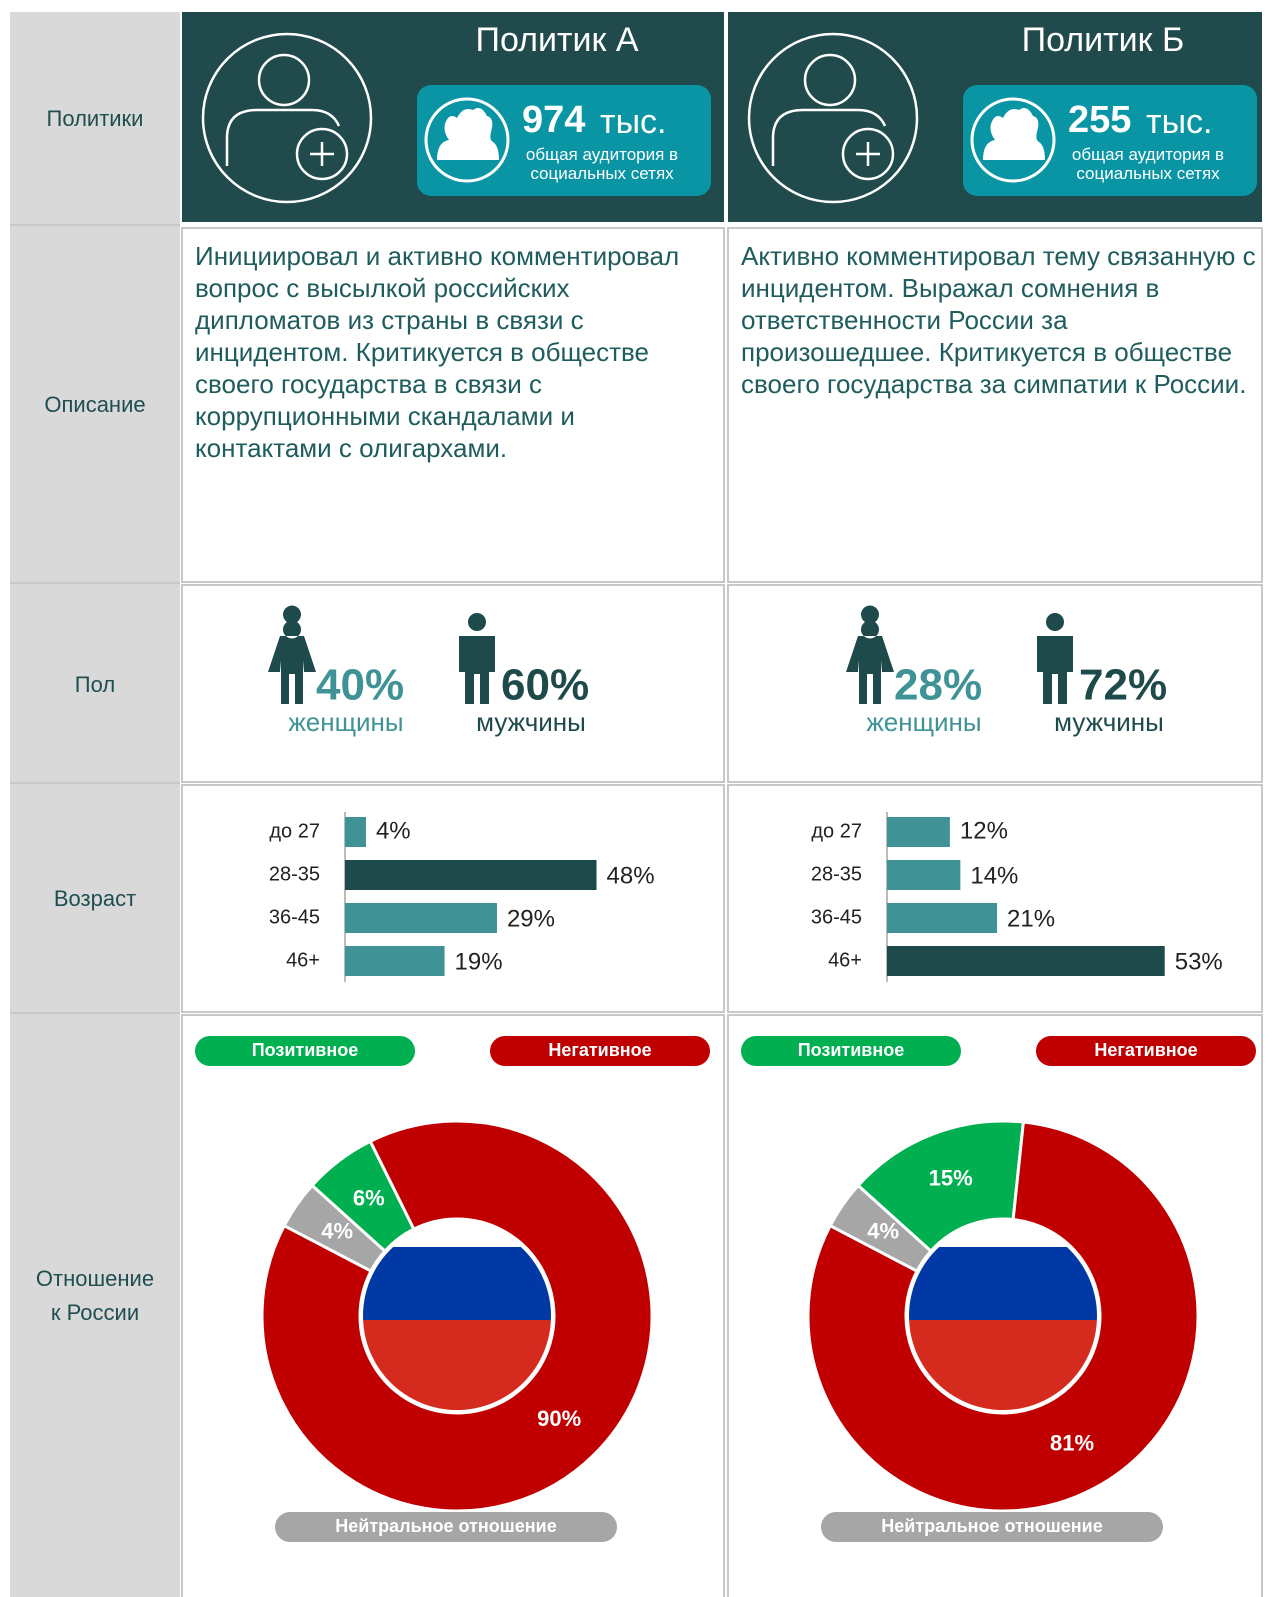 The height and width of the screenshot is (1597, 1286). I want to click on female-share: 40%, so click(360, 685).